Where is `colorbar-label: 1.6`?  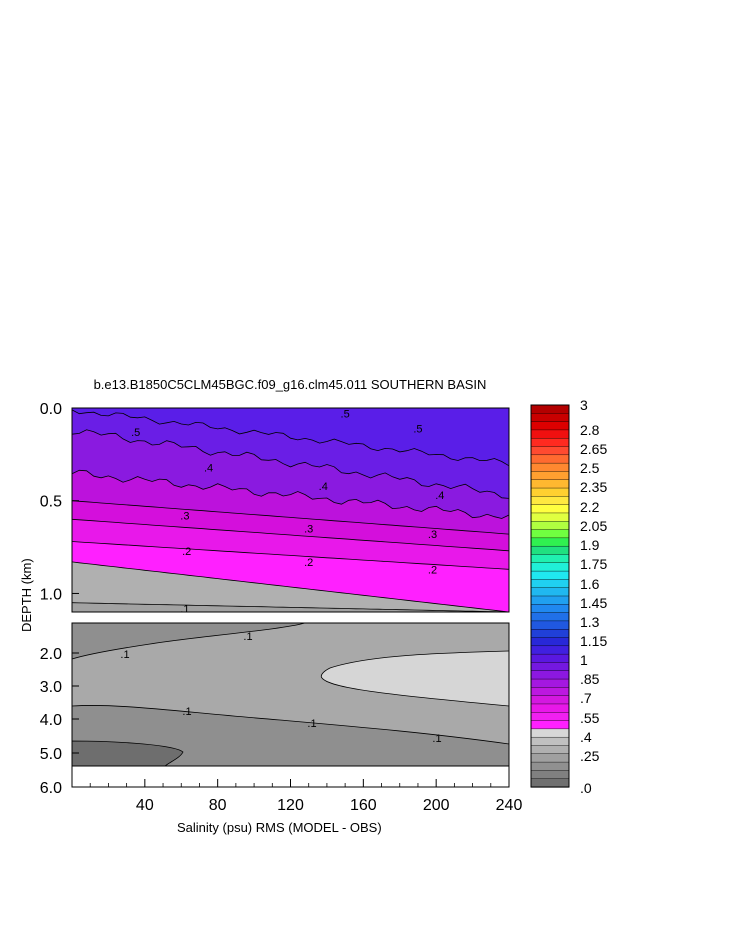 colorbar-label: 1.6 is located at coordinates (590, 584).